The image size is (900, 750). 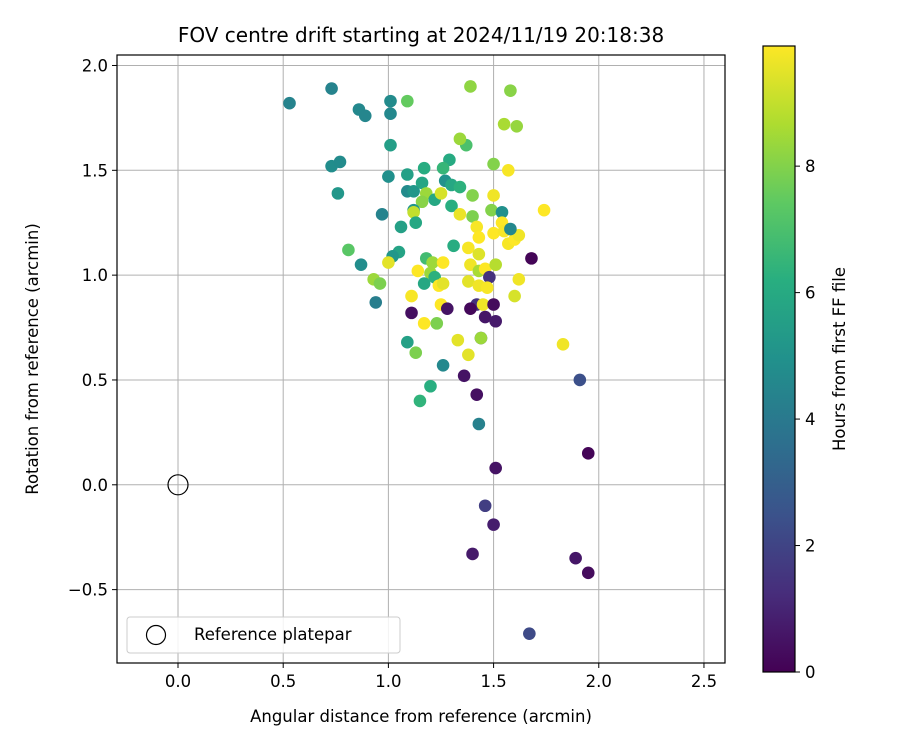 I want to click on colorbar-gradient, so click(x=779, y=359).